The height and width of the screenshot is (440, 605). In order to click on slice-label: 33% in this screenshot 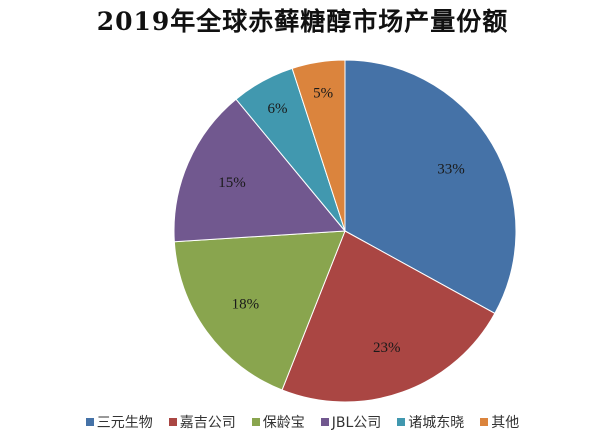, I will do `click(451, 169)`.